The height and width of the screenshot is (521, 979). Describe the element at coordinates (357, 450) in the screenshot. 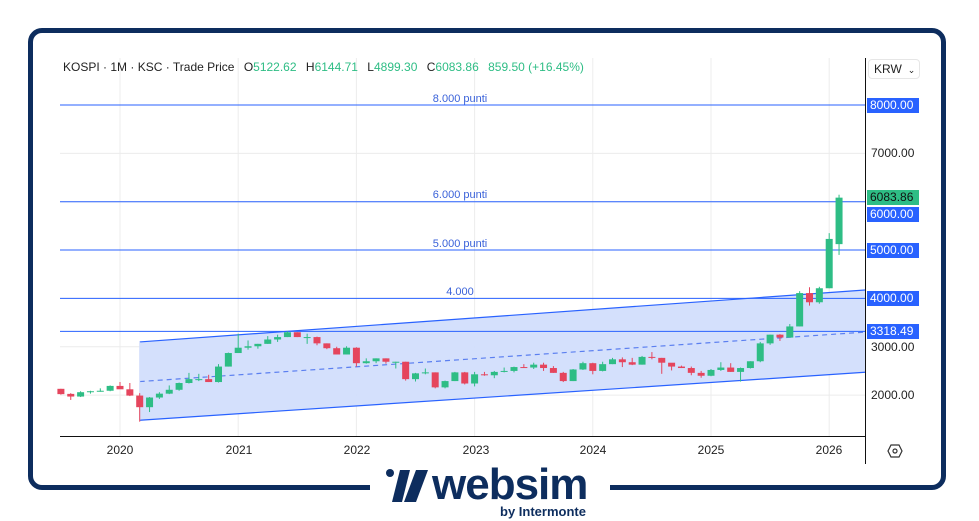

I see `time-axis-label: 2022` at that location.